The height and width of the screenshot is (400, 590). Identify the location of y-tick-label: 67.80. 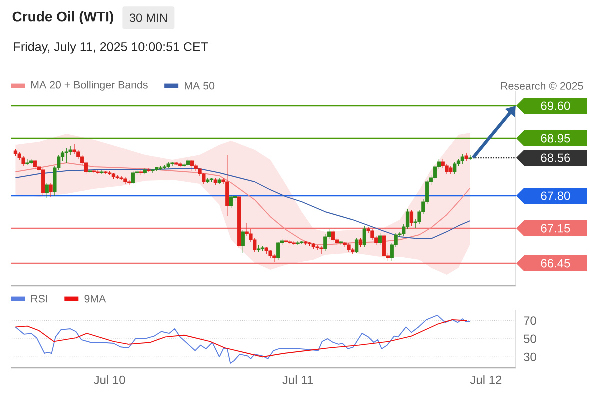
(555, 196).